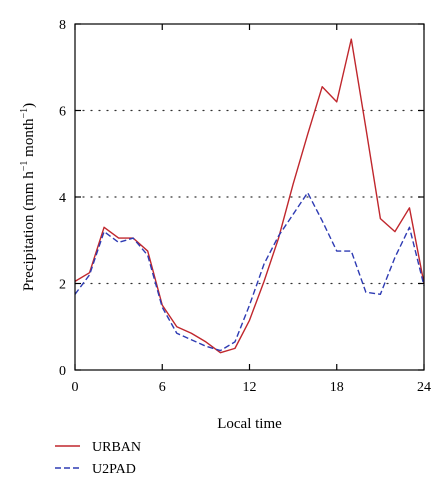 This screenshot has height=500, width=448. Describe the element at coordinates (424, 387) in the screenshot. I see `x-tick-label-24: 24` at that location.